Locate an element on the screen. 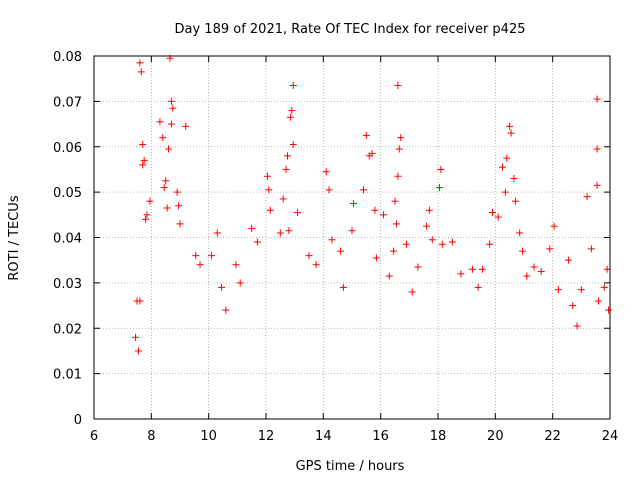 Image resolution: width=640 pixels, height=485 pixels. y-tick-label: 0.08 is located at coordinates (67, 57).